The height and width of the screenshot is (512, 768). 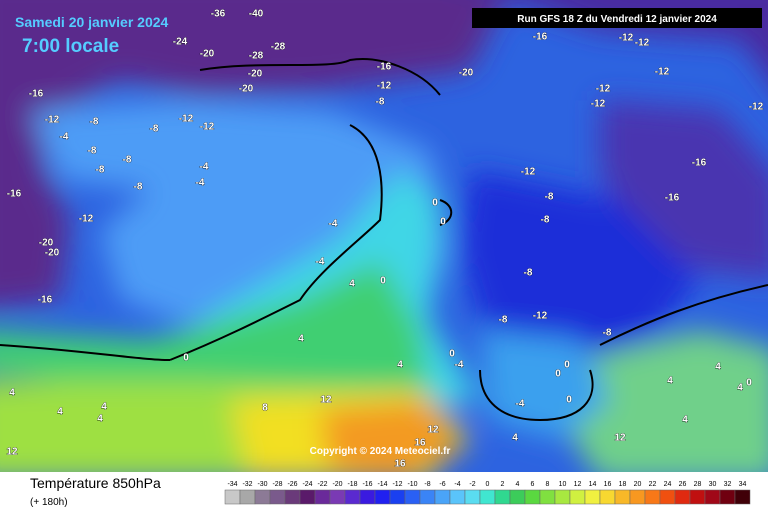 What do you see at coordinates (262, 484) in the screenshot?
I see `legend-tick-label: -30` at bounding box center [262, 484].